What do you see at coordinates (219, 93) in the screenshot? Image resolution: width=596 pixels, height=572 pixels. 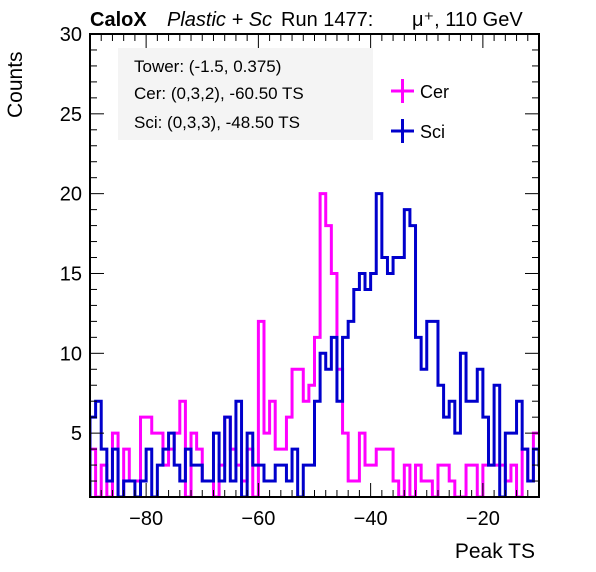 I see `info-cer: Cer: (0,3,2), -60.50 TS` at bounding box center [219, 93].